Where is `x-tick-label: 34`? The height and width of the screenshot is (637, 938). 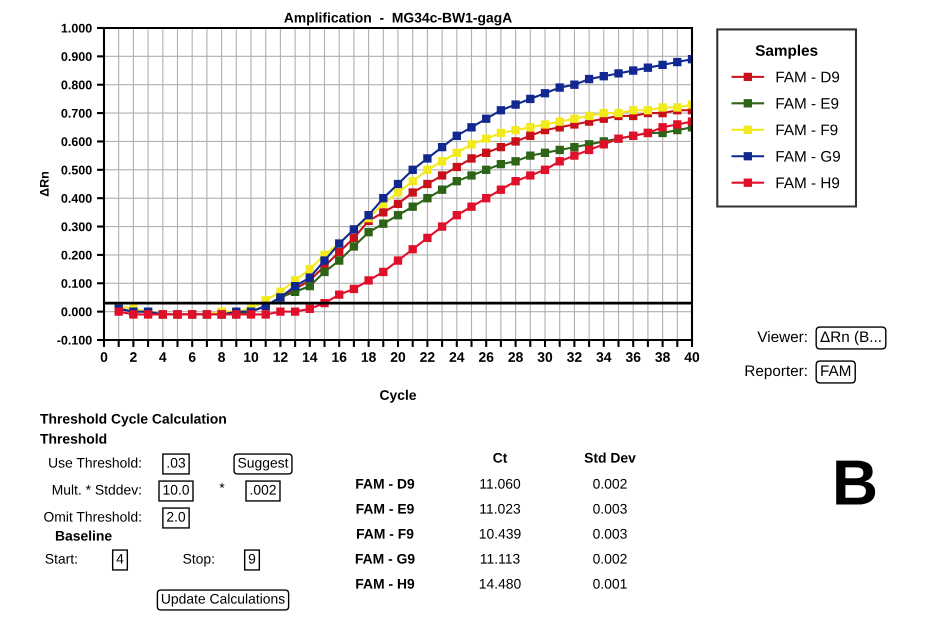 x-tick-label: 34 is located at coordinates (604, 357).